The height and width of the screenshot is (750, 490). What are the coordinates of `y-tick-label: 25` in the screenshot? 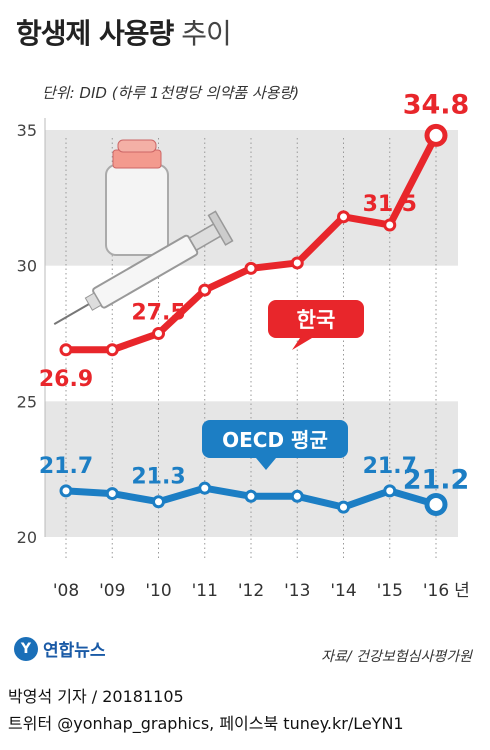 It's located at (27, 401).